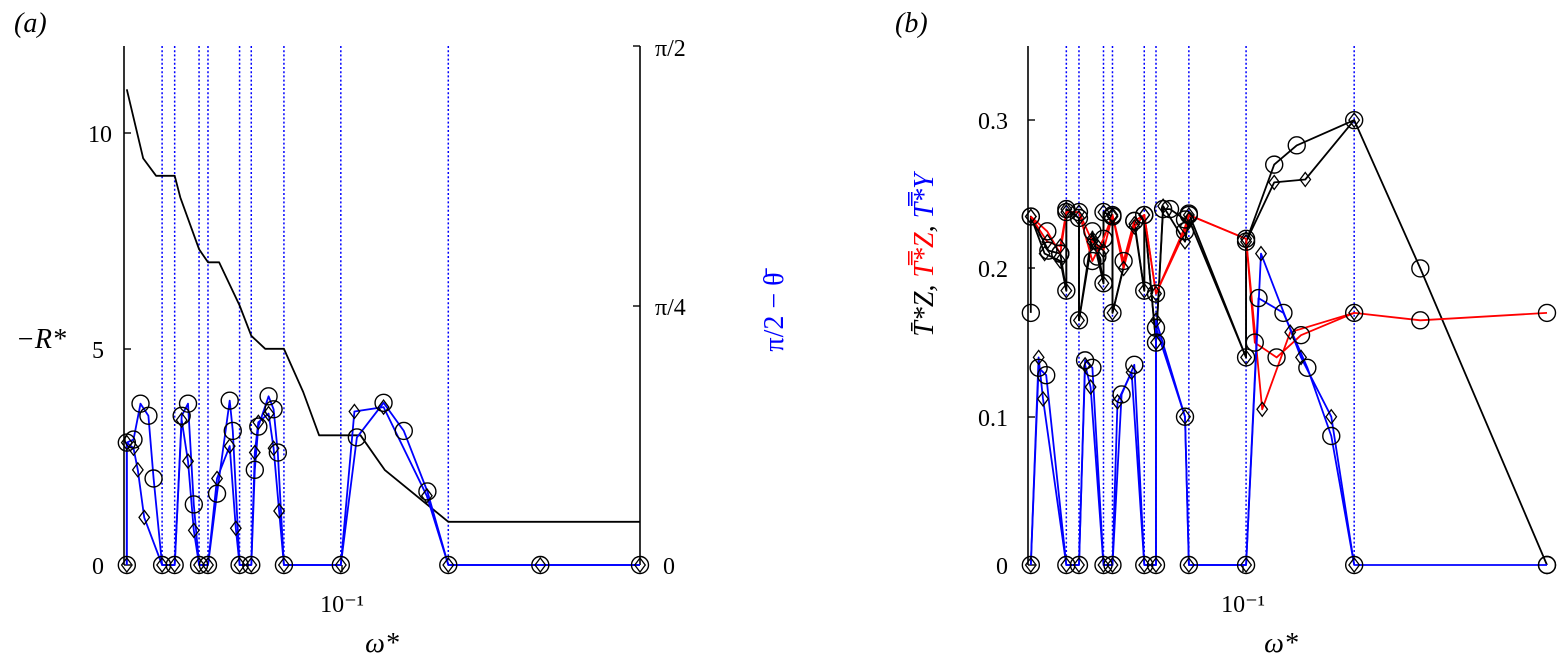 Image resolution: width=1557 pixels, height=666 pixels. I want to click on panel-a-series-2-line, so click(382, 486).